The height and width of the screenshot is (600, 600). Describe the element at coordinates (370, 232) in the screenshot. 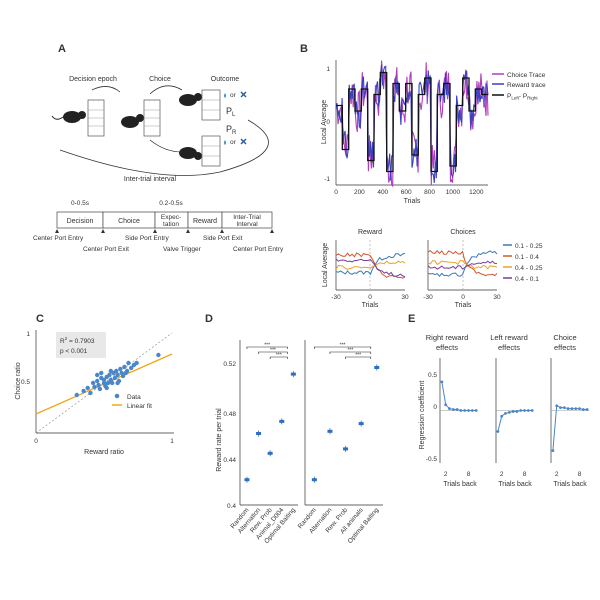

I see `sub-title-reward: Reward` at that location.